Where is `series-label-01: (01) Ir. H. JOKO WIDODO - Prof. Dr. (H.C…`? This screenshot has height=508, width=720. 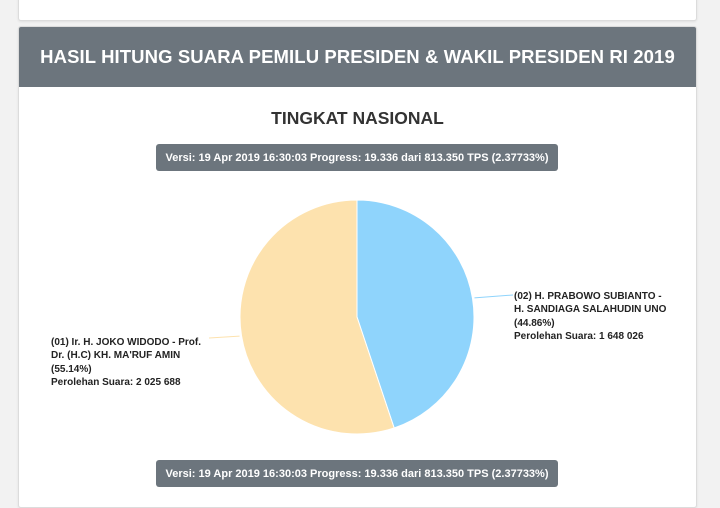 series-label-01: (01) Ir. H. JOKO WIDODO - Prof. Dr. (H.C… is located at coordinates (128, 363).